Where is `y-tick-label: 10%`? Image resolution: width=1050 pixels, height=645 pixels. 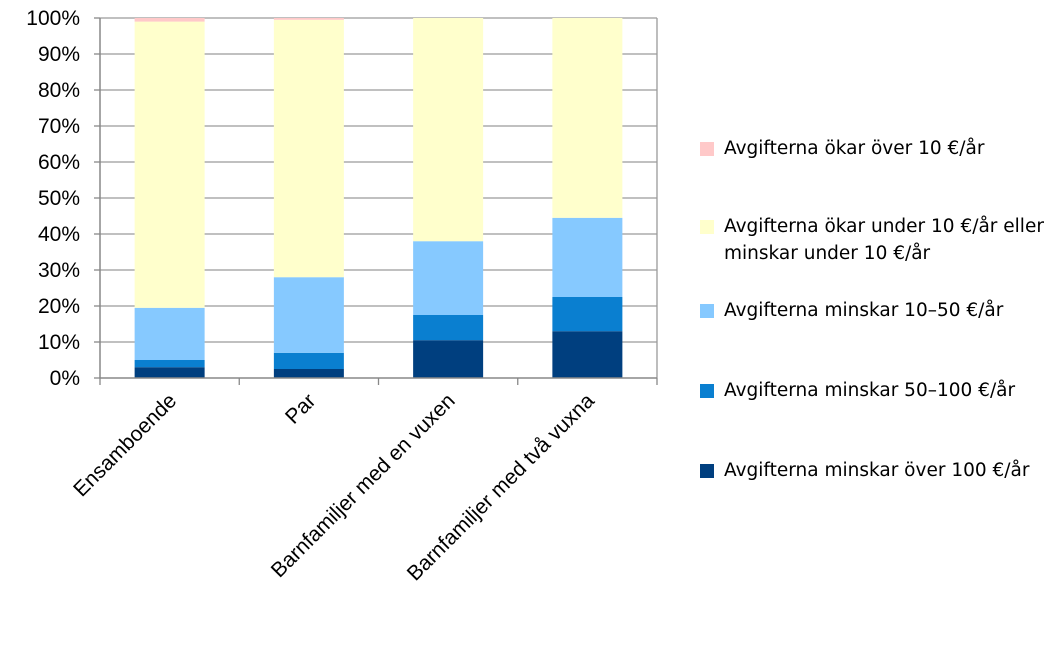
y-tick-label: 10% is located at coordinates (59, 342).